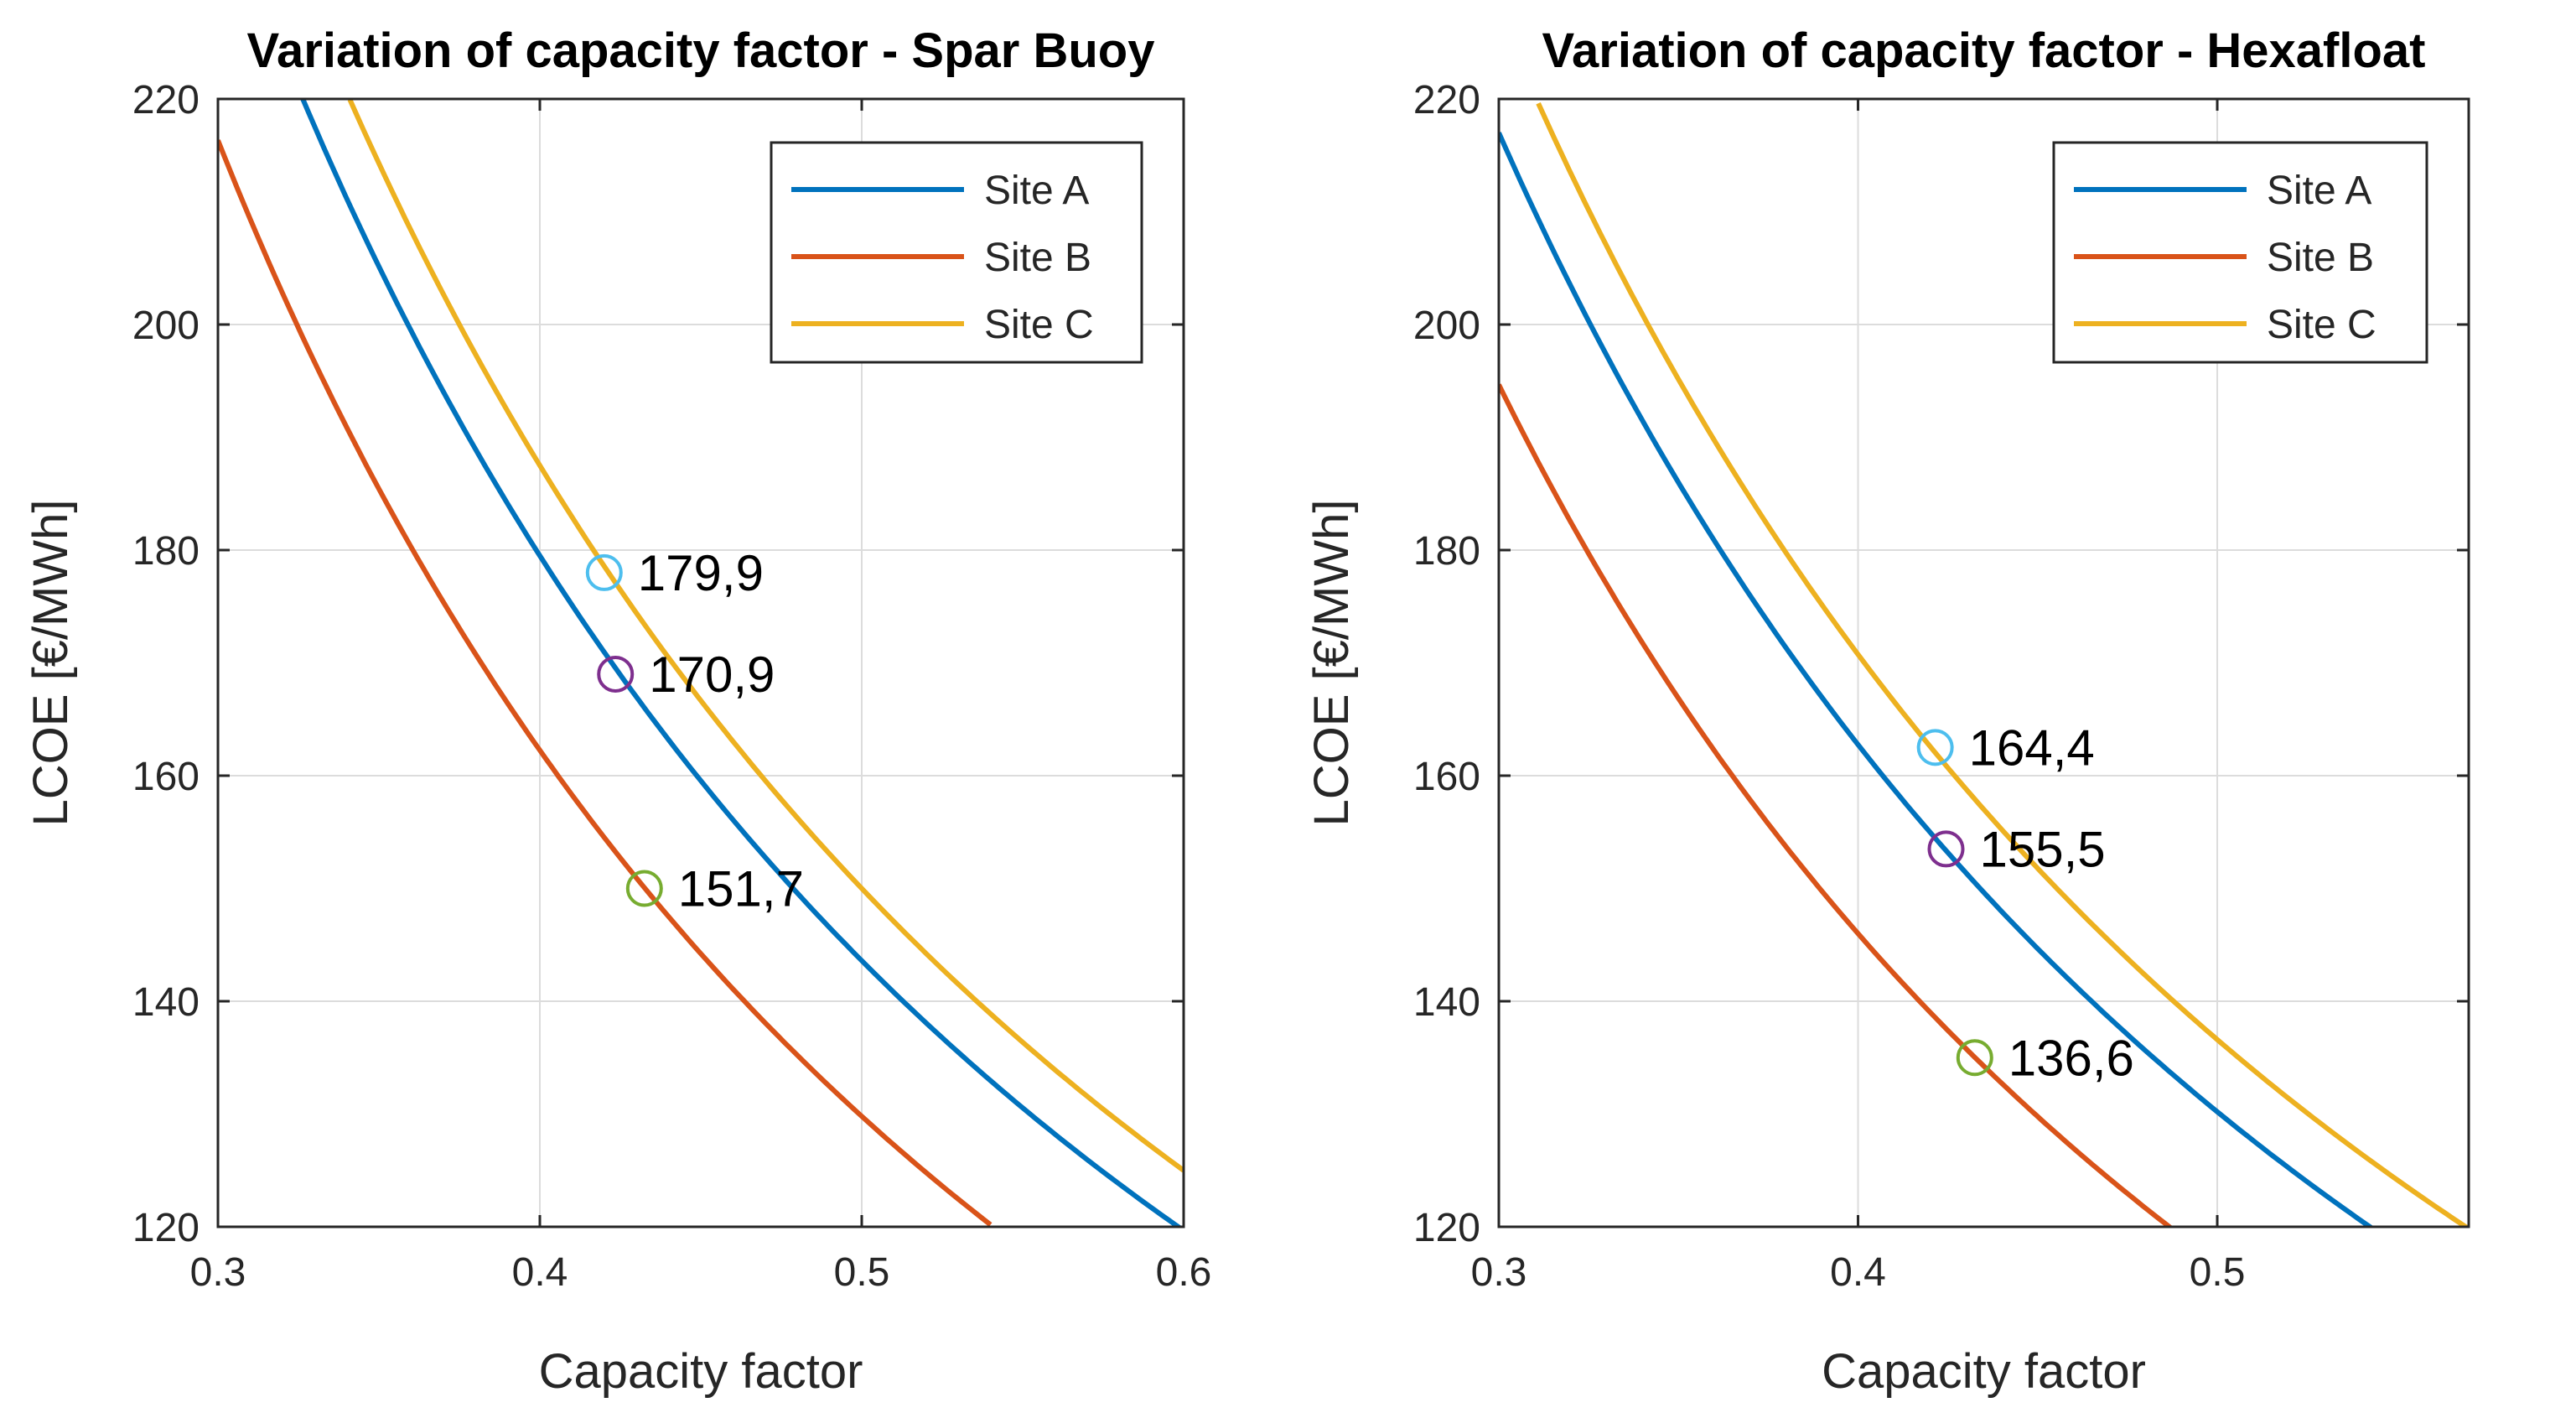 The height and width of the screenshot is (1418, 2576). What do you see at coordinates (1984, 50) in the screenshot?
I see `chart-title: Variation of capacity factor - Hexafloat` at bounding box center [1984, 50].